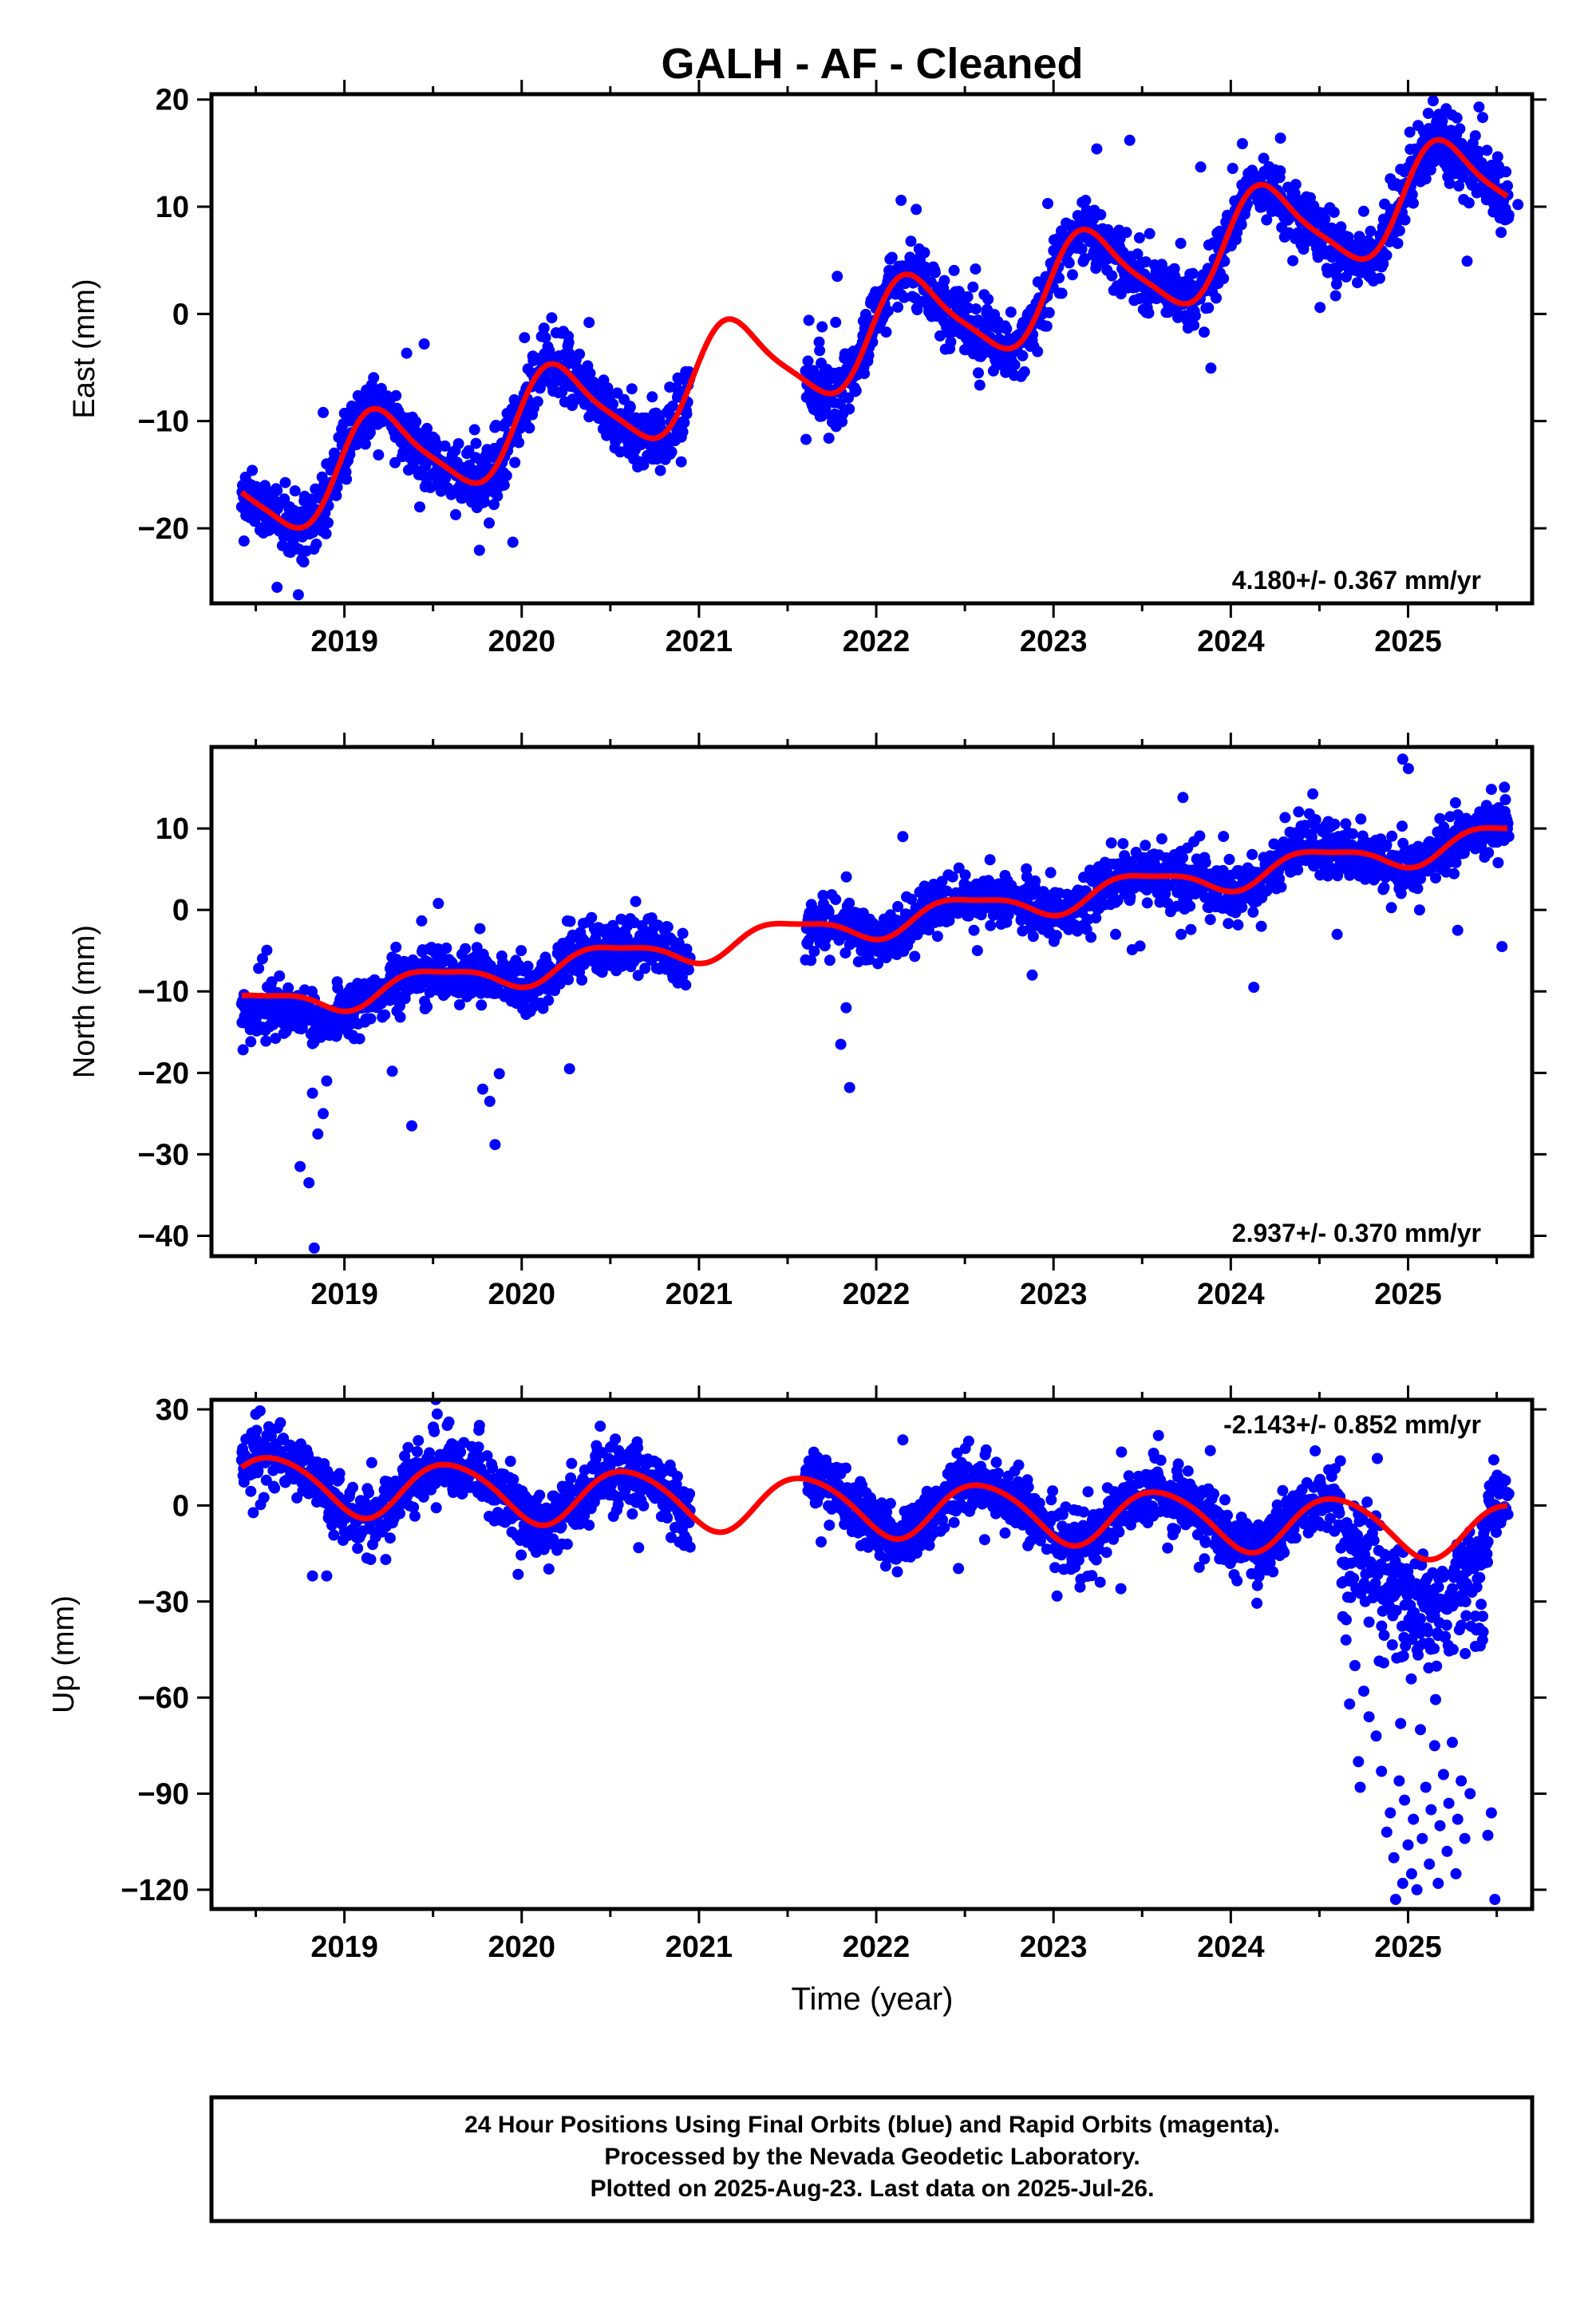 This screenshot has height=2316, width=1596. Describe the element at coordinates (1356, 580) in the screenshot. I see `east-rate-label: 4.180+/- 0.367 mm/yr` at that location.